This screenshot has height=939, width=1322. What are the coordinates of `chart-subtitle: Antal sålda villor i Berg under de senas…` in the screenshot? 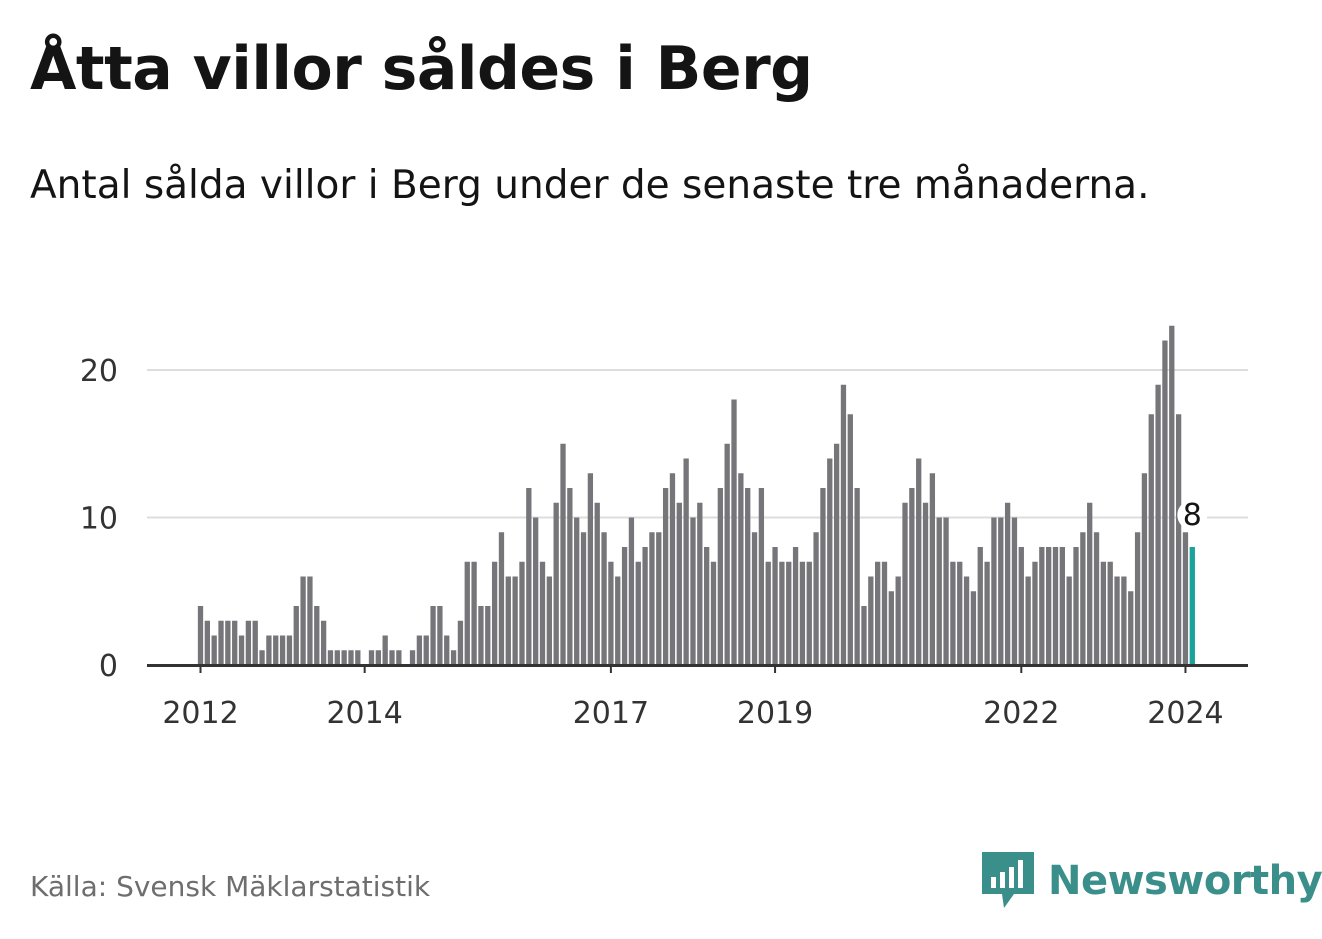 It's located at (590, 185).